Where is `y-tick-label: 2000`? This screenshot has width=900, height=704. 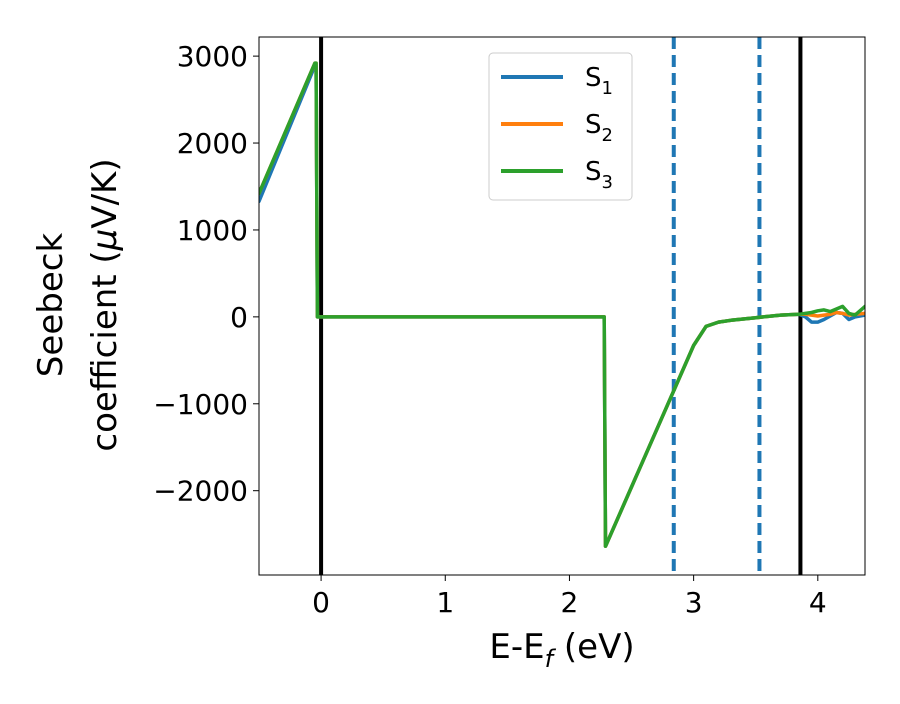
y-tick-label: 2000 is located at coordinates (212, 143).